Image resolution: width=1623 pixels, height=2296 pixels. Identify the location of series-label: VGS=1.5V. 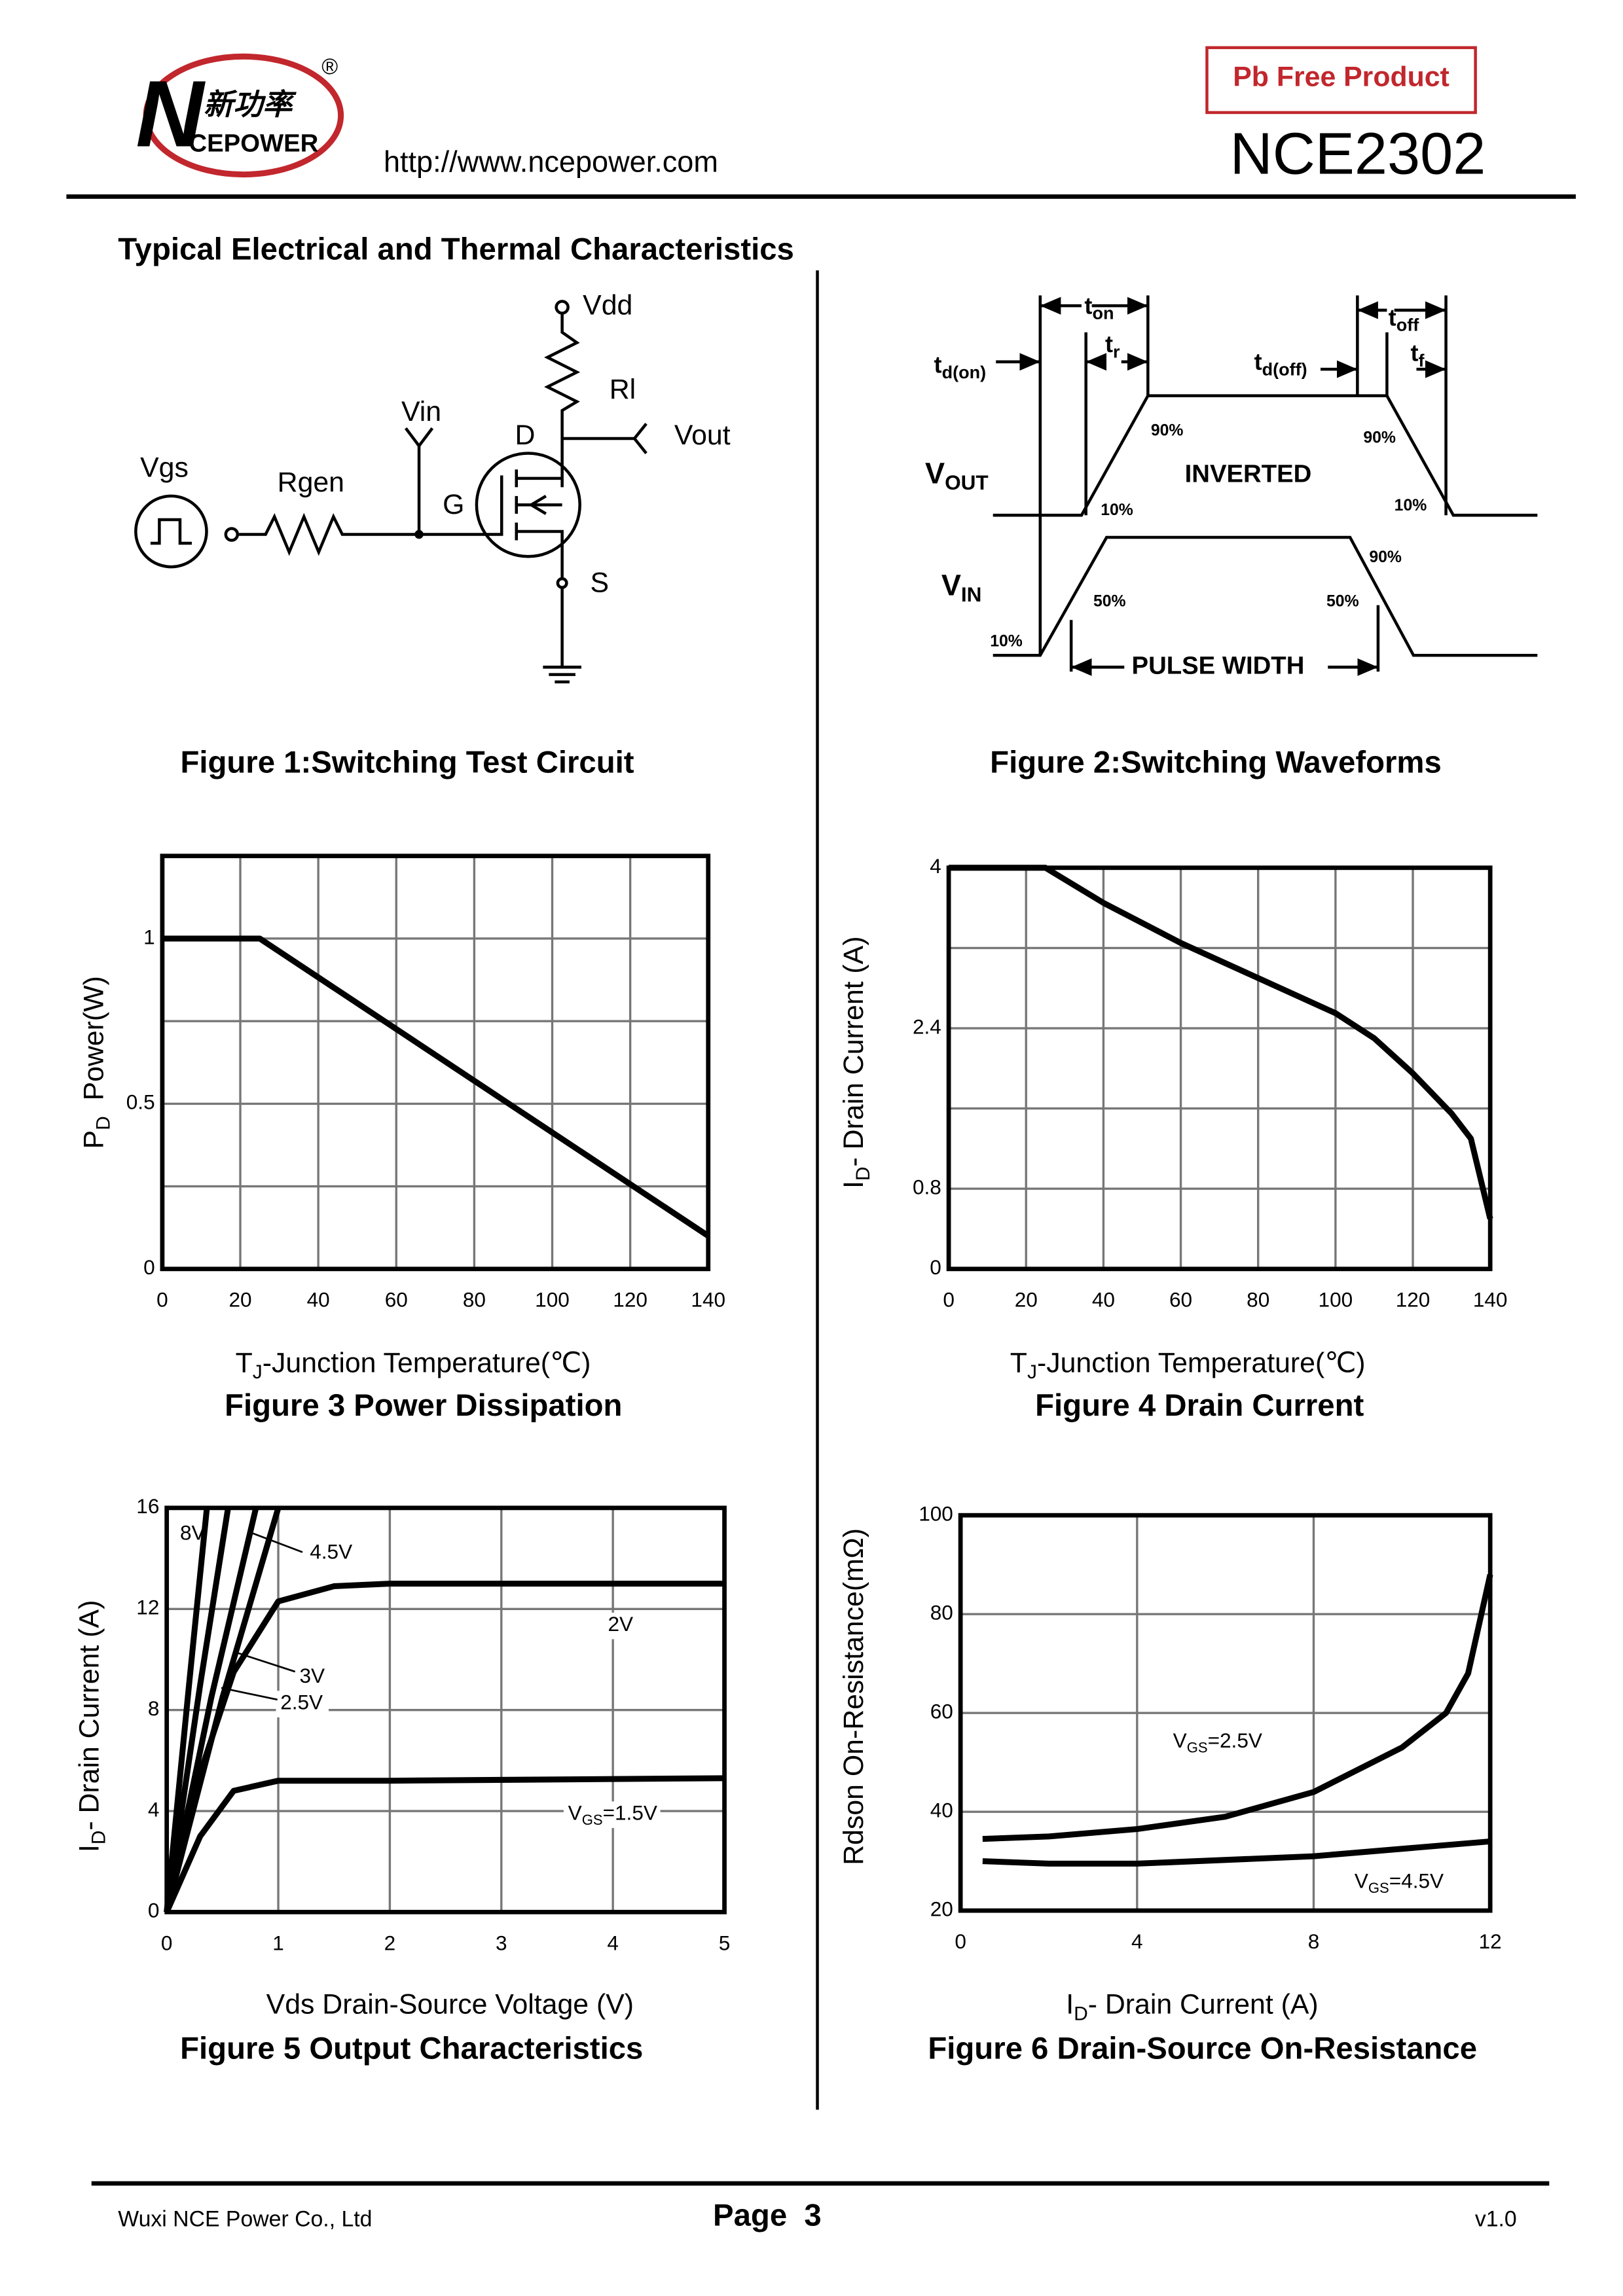
(612, 1814).